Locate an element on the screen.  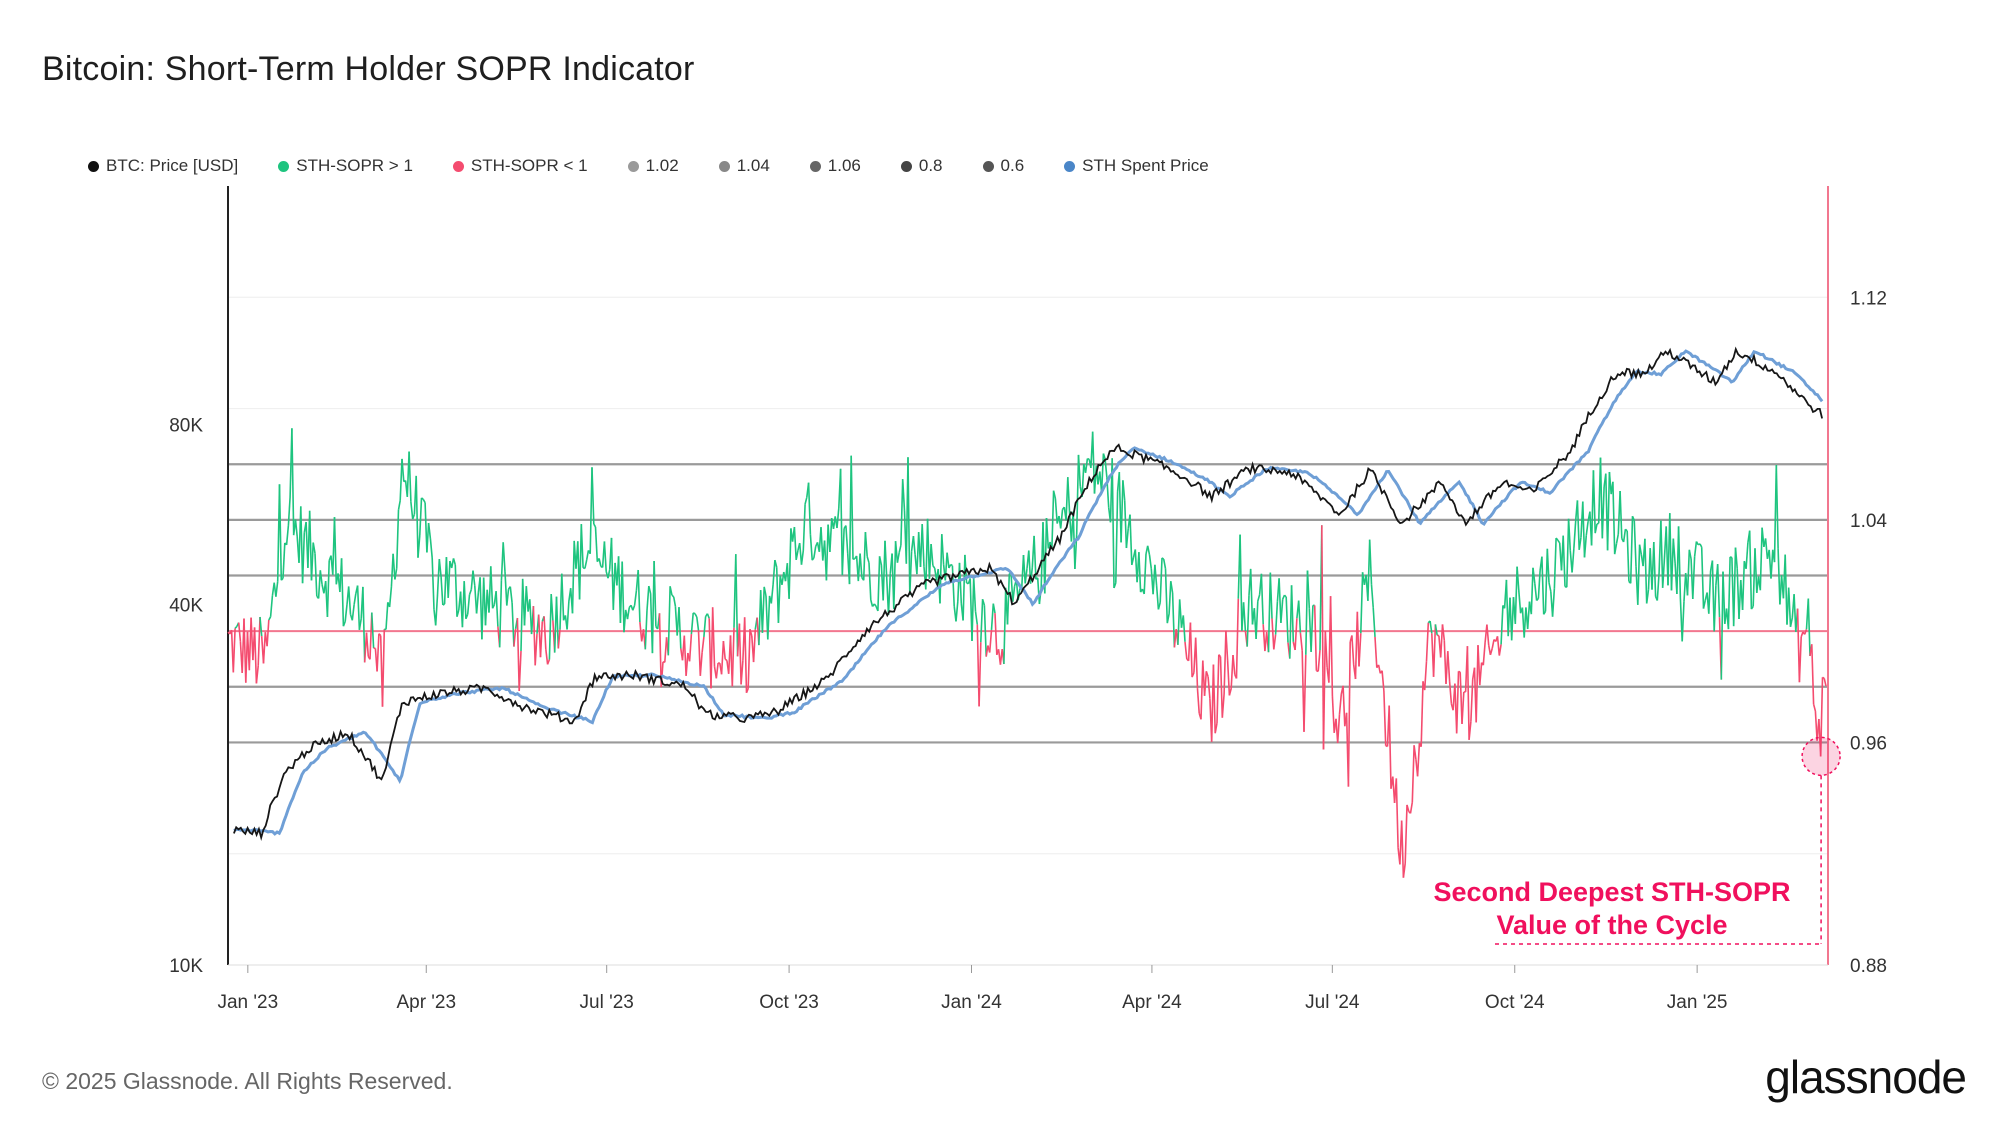
legend-item-btc-price: BTC: Price [USD] is located at coordinates (163, 166).